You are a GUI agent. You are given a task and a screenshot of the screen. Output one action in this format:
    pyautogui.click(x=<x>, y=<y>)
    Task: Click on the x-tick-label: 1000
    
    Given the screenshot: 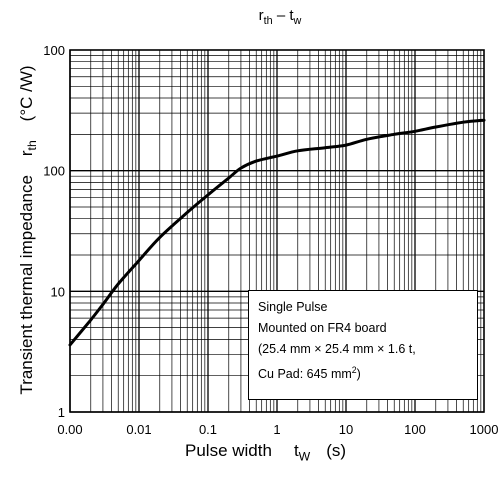 What is the action you would take?
    pyautogui.click(x=484, y=429)
    